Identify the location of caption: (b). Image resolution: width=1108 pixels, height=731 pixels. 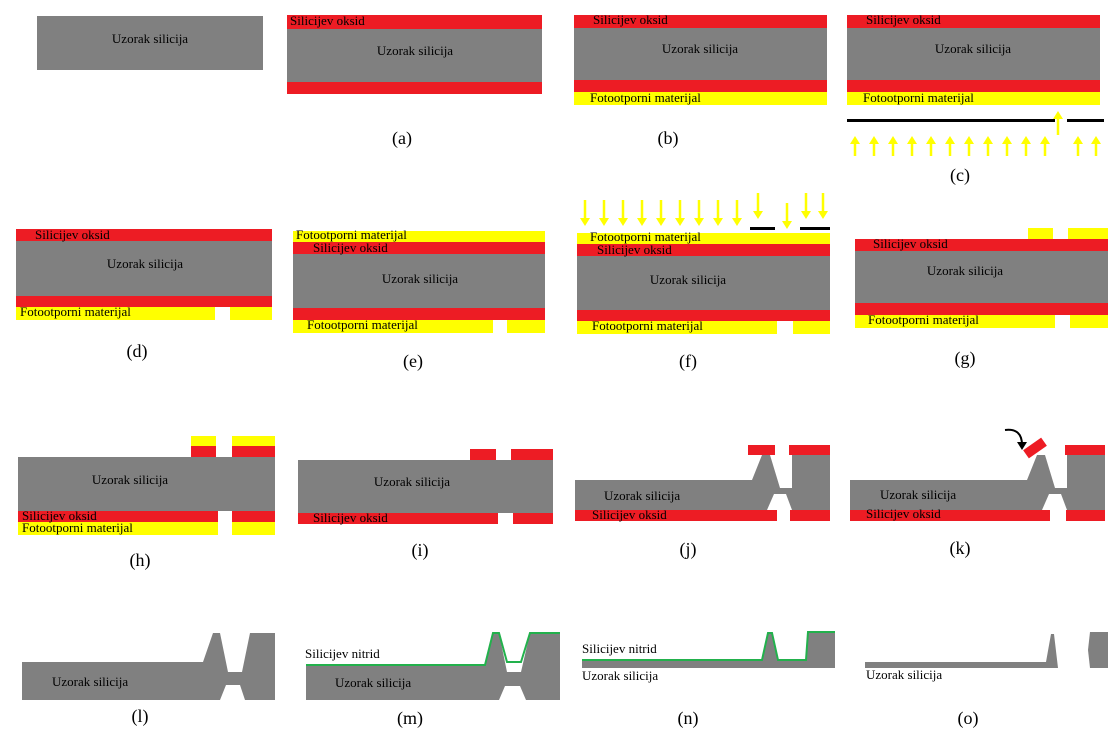
(668, 138).